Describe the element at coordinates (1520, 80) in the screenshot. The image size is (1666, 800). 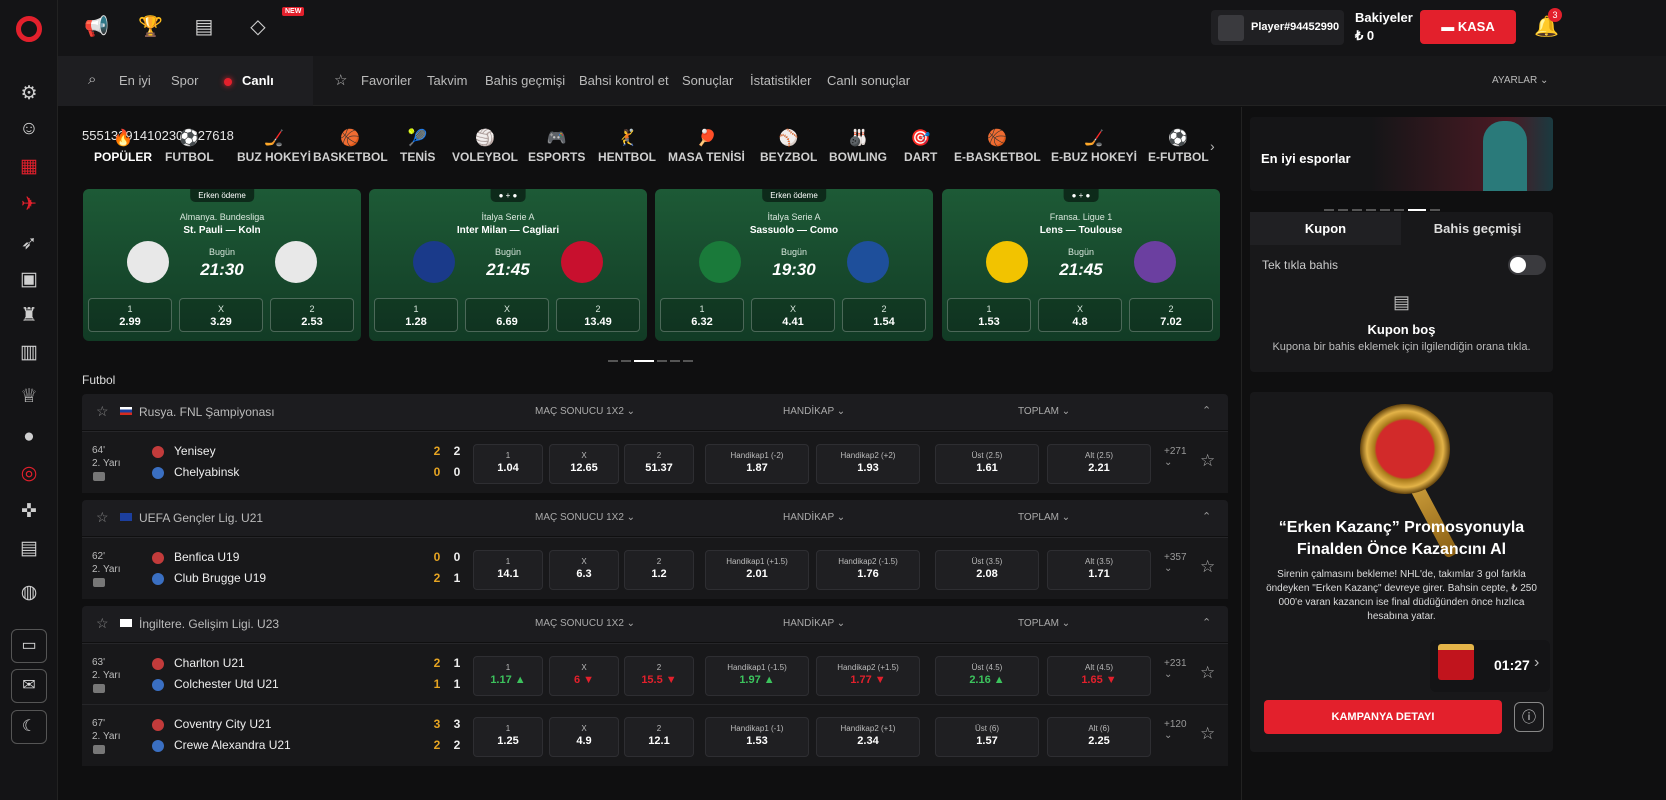
I see `settings-link: AYARLAR ⌄` at that location.